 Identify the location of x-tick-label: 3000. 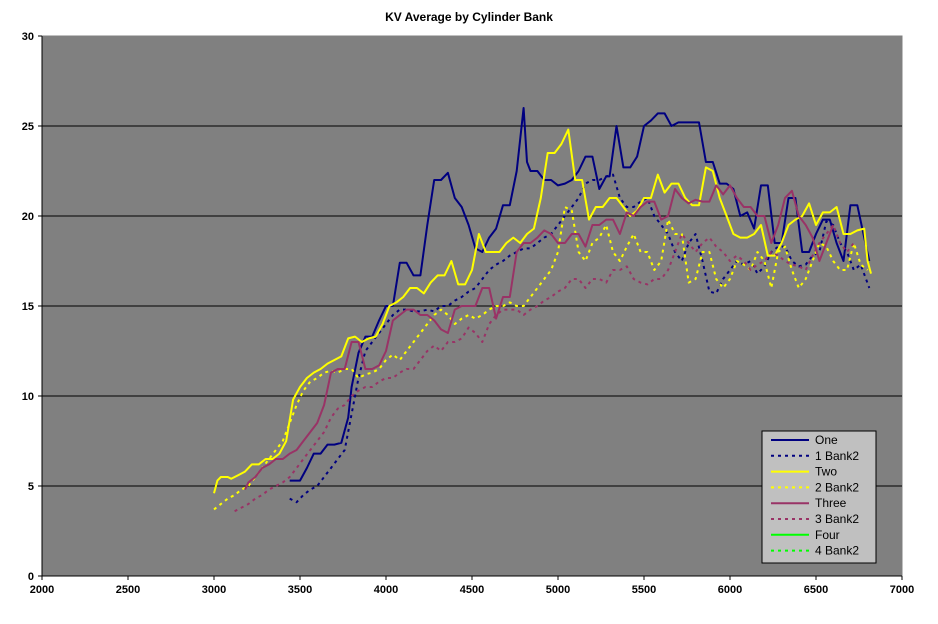
(214, 590).